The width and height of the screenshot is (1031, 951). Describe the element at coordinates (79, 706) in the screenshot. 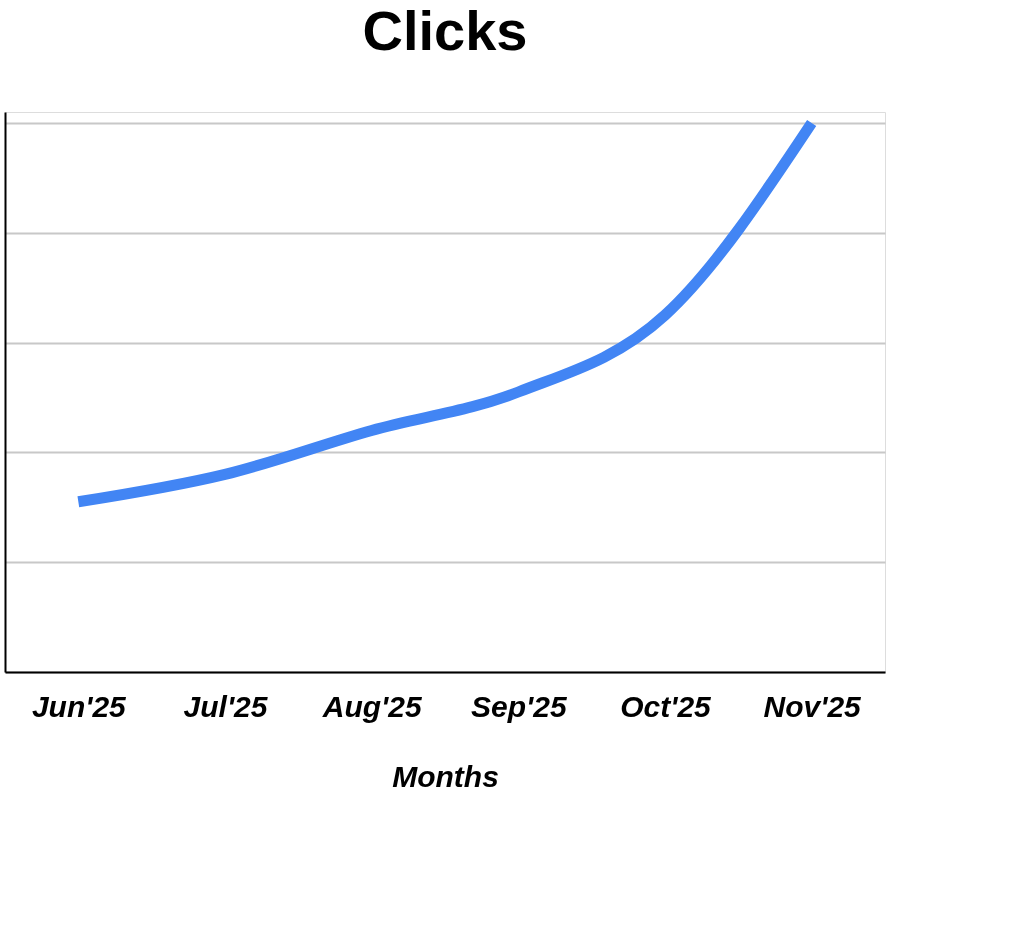

I see `x-tick-label: Jun'25` at that location.